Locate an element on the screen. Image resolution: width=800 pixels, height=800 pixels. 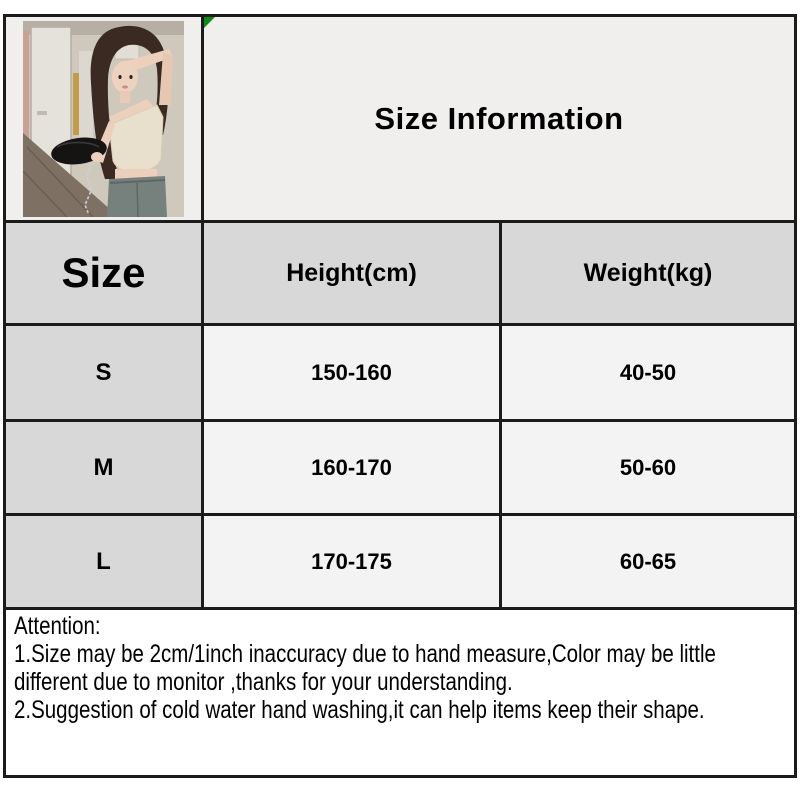
attention-heading: Attention: is located at coordinates (57, 626).